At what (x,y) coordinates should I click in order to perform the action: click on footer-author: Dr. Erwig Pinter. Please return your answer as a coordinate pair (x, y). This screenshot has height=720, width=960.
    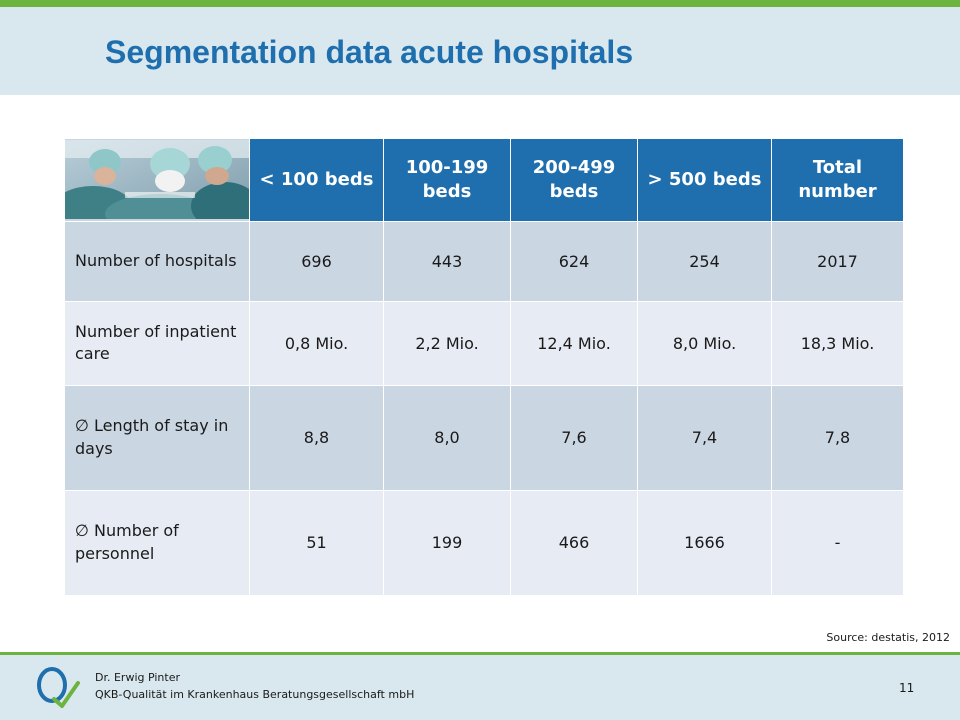
    Looking at the image, I should click on (138, 677).